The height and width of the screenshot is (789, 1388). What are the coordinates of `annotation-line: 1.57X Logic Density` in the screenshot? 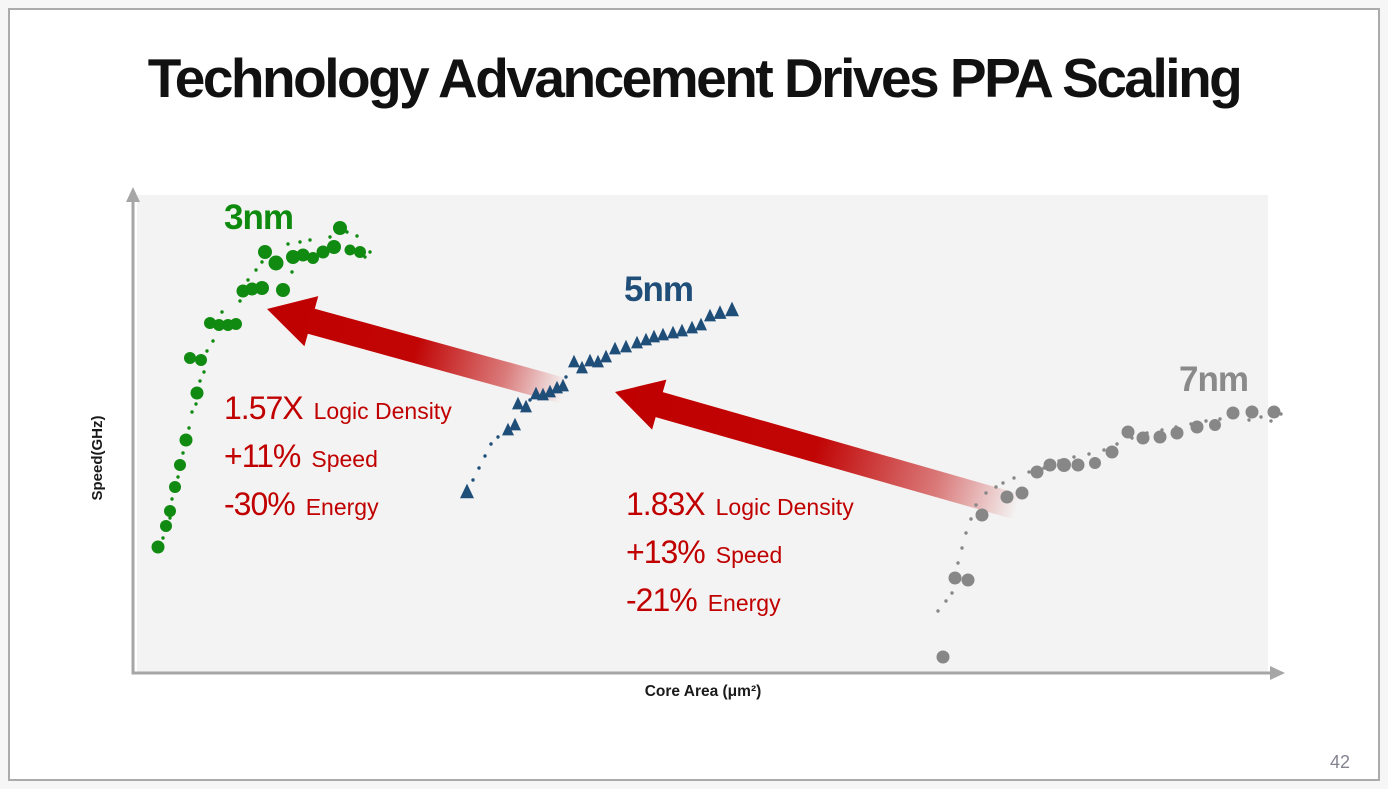 It's located at (338, 414).